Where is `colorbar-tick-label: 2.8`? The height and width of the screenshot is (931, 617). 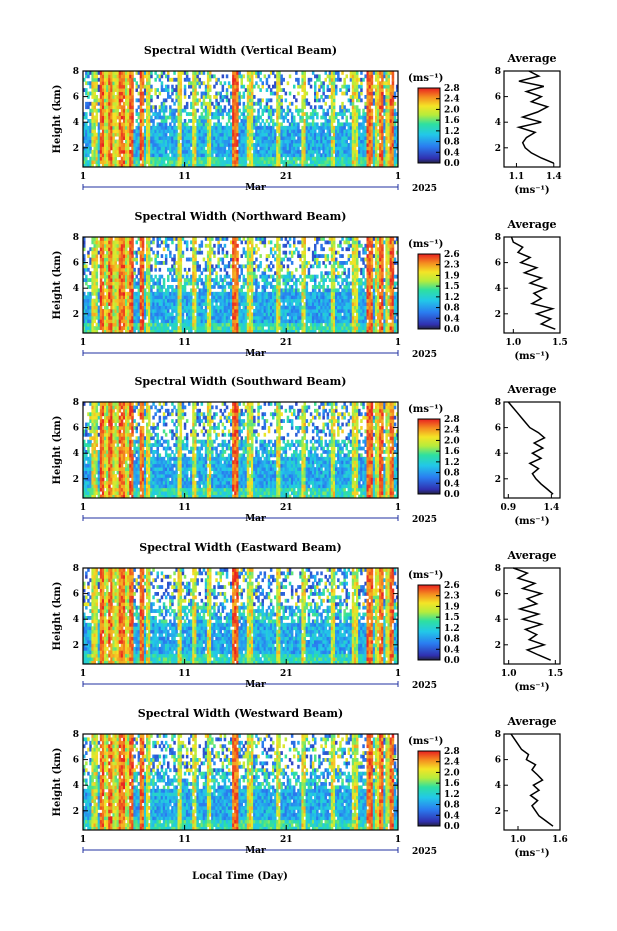 colorbar-tick-label: 2.8 is located at coordinates (452, 89).